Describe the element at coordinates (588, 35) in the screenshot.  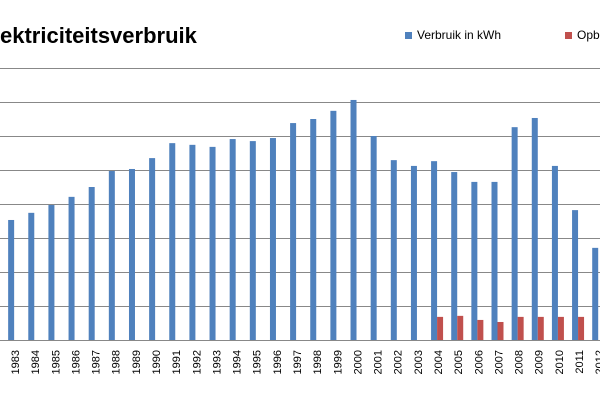
I see `legend-label: Opb` at that location.